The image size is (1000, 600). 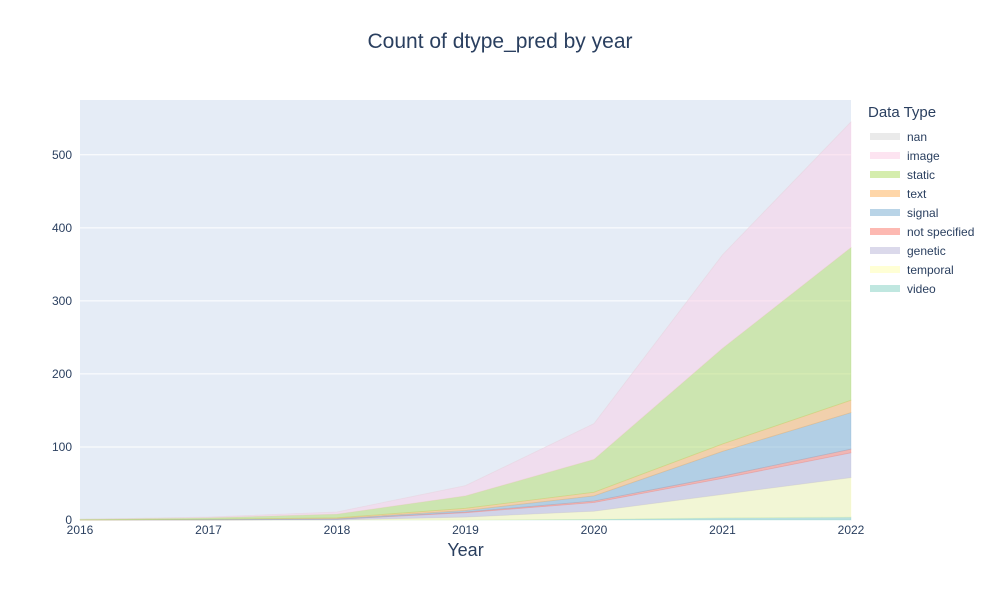 I want to click on legend-item-genetic: genetic, so click(x=921, y=250).